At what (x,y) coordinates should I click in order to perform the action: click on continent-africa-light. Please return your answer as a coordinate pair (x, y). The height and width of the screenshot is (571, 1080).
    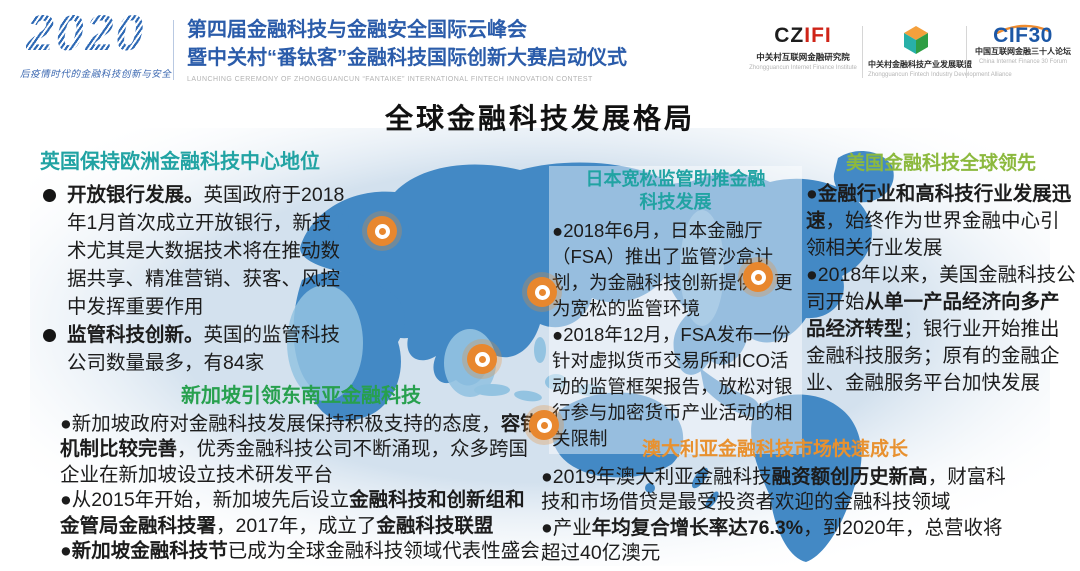
    Looking at the image, I should click on (325, 343).